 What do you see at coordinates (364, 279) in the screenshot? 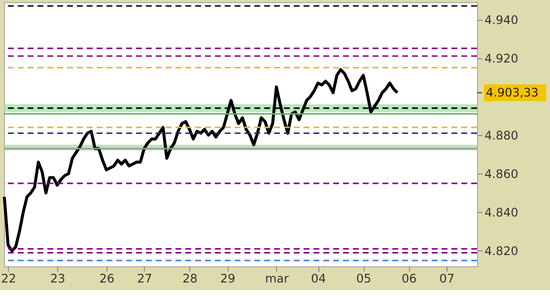
I see `x-tick-label: 05` at bounding box center [364, 279].